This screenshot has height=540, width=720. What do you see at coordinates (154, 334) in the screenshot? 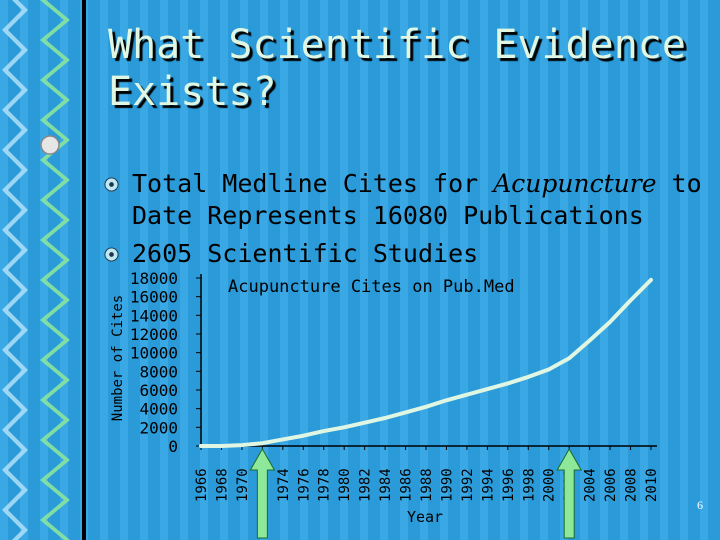
I see `y-tick-label: 12000` at bounding box center [154, 334].